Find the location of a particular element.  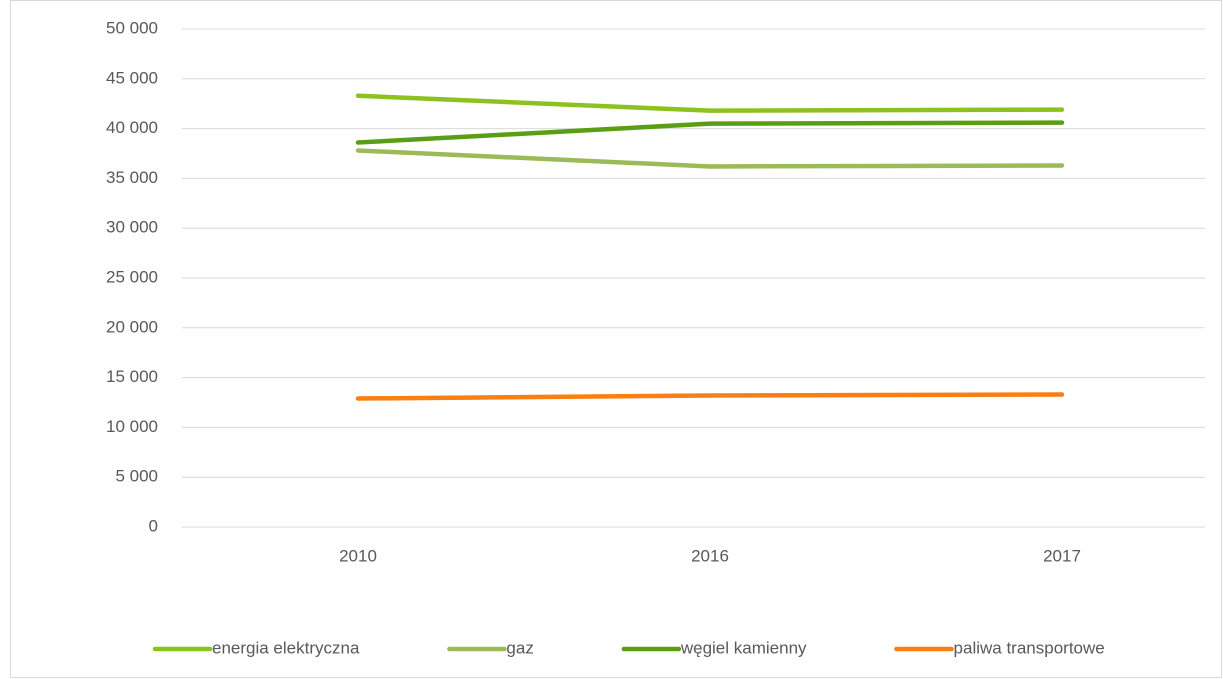

x-tick-label: 2017 is located at coordinates (1062, 555).